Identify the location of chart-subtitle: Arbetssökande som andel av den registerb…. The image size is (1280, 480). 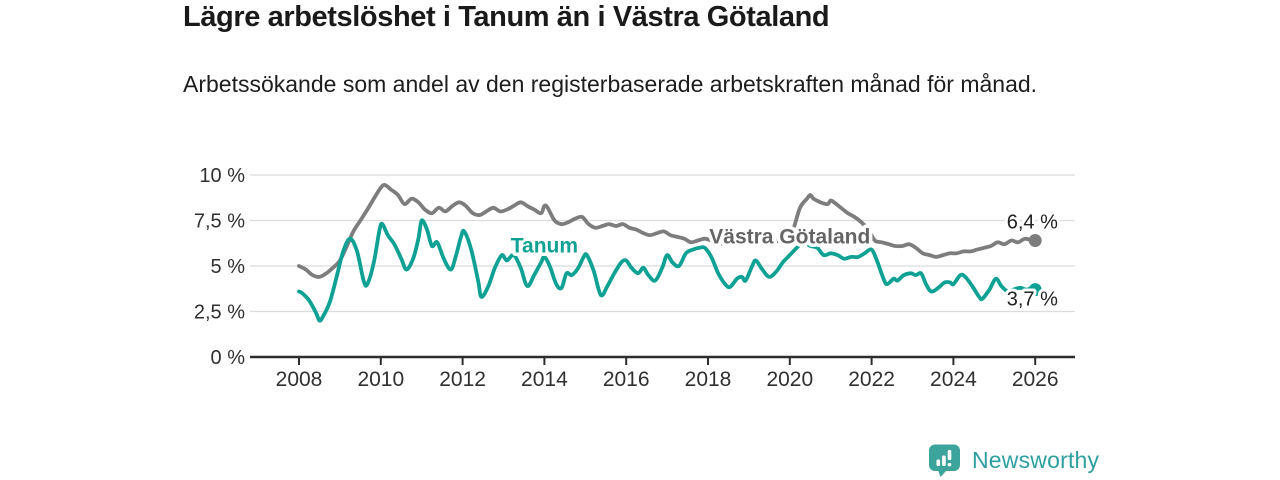
(610, 84).